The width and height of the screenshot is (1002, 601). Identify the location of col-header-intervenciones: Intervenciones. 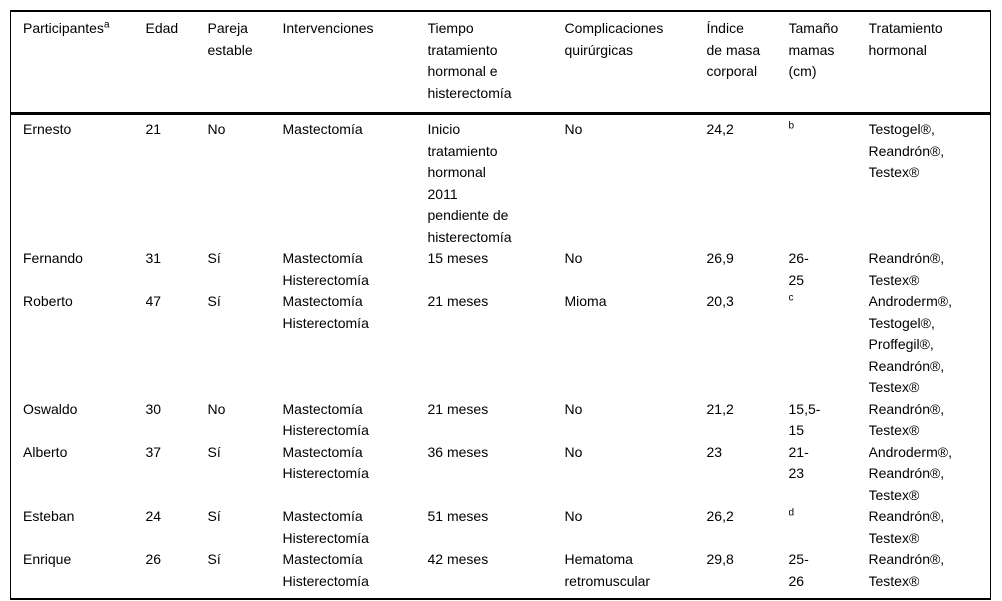
(355, 63).